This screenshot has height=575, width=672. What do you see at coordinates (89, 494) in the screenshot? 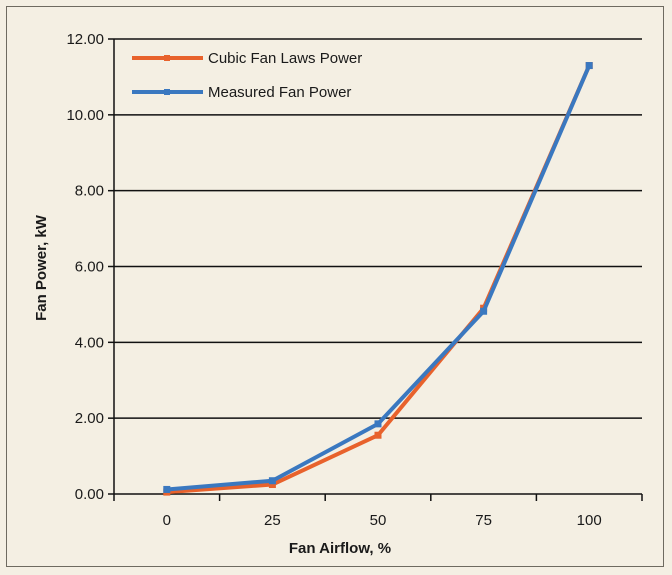
I see `y-tick-label-0: 0.00` at bounding box center [89, 494].